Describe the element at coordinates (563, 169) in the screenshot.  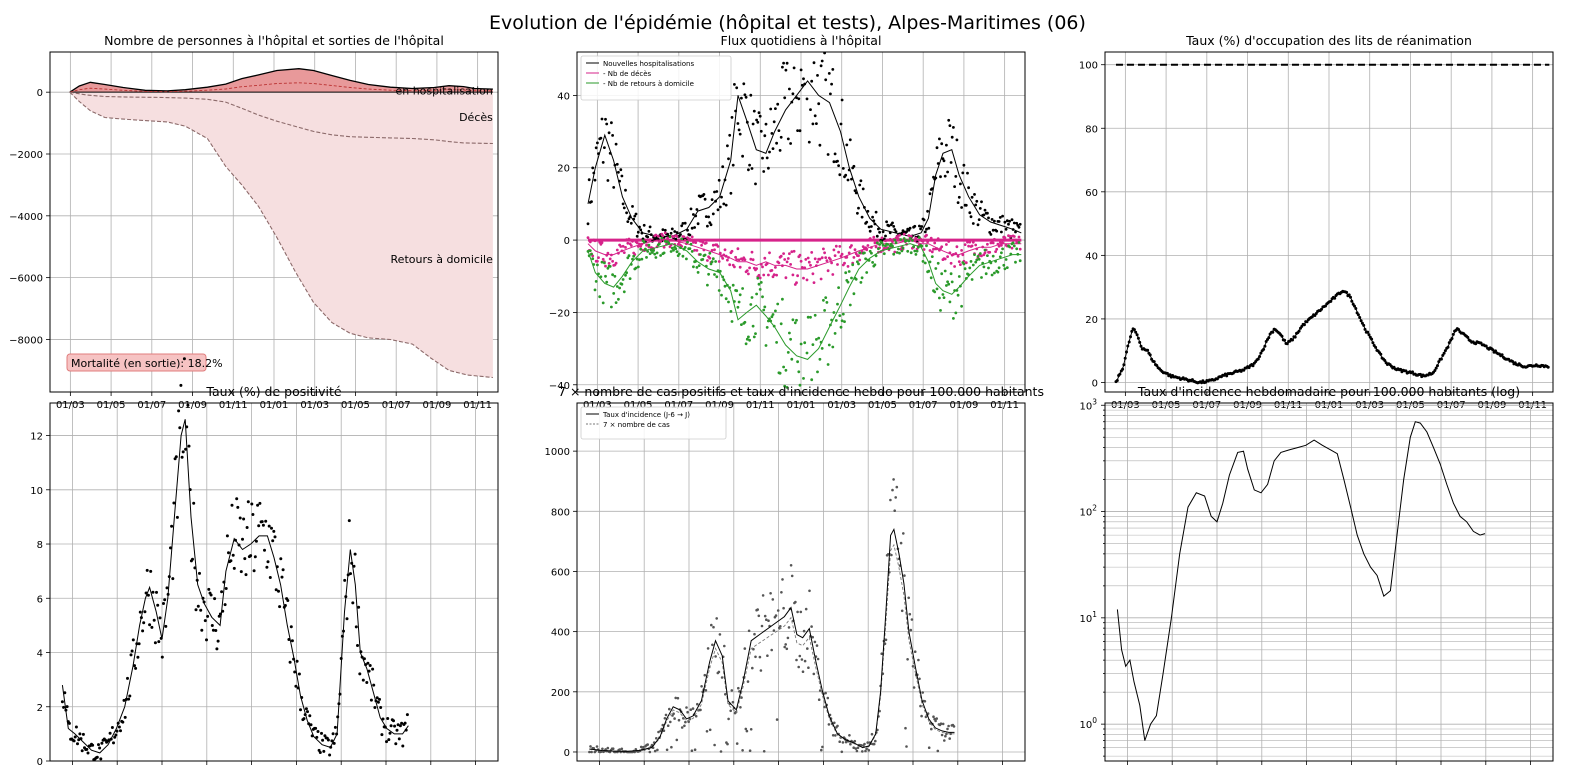
I see `y-tick-label: 20` at that location.